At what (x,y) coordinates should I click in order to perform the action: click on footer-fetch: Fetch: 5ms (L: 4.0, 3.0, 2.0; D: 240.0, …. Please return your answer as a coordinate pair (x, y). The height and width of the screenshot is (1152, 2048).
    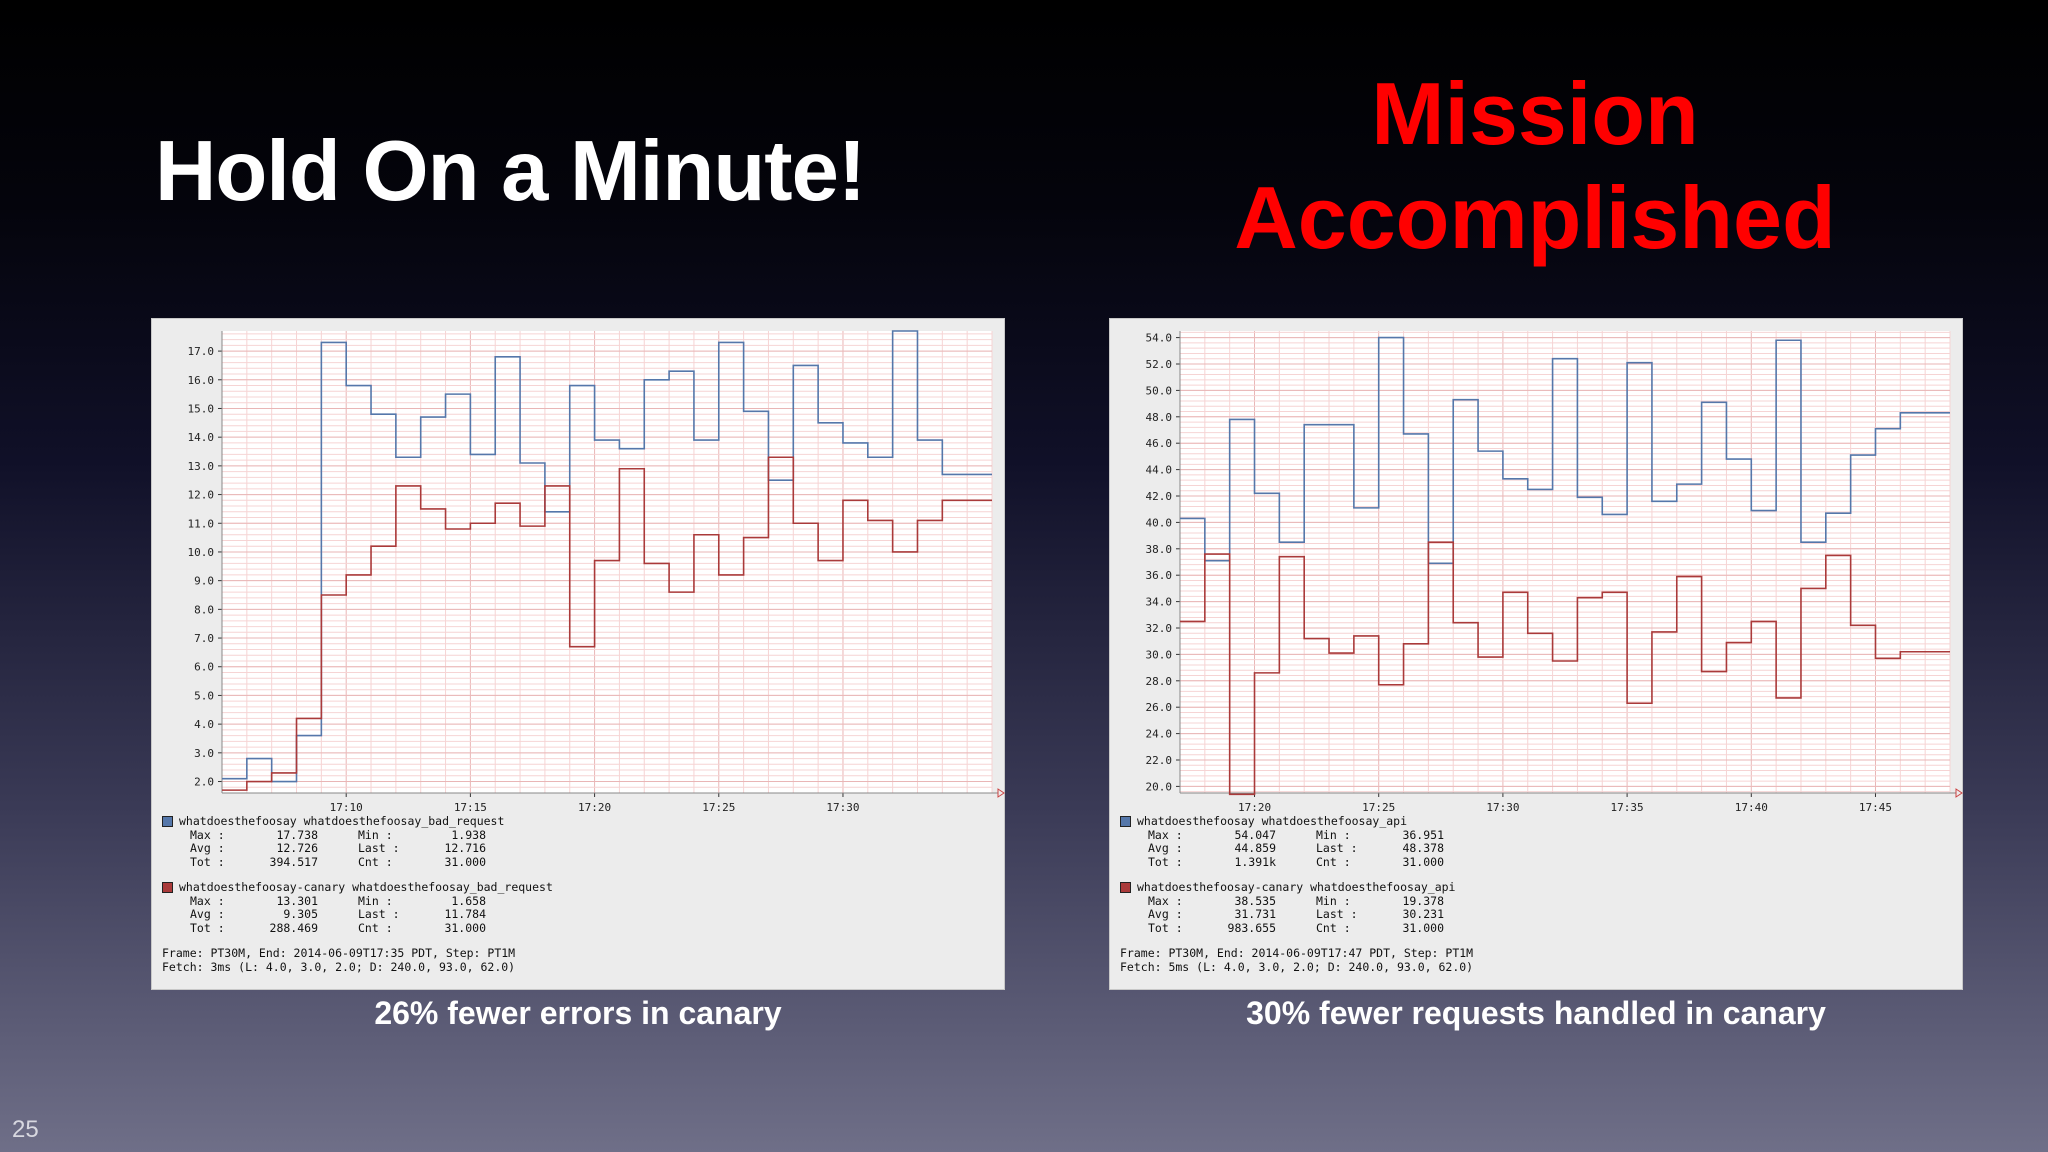
    Looking at the image, I should click on (1297, 966).